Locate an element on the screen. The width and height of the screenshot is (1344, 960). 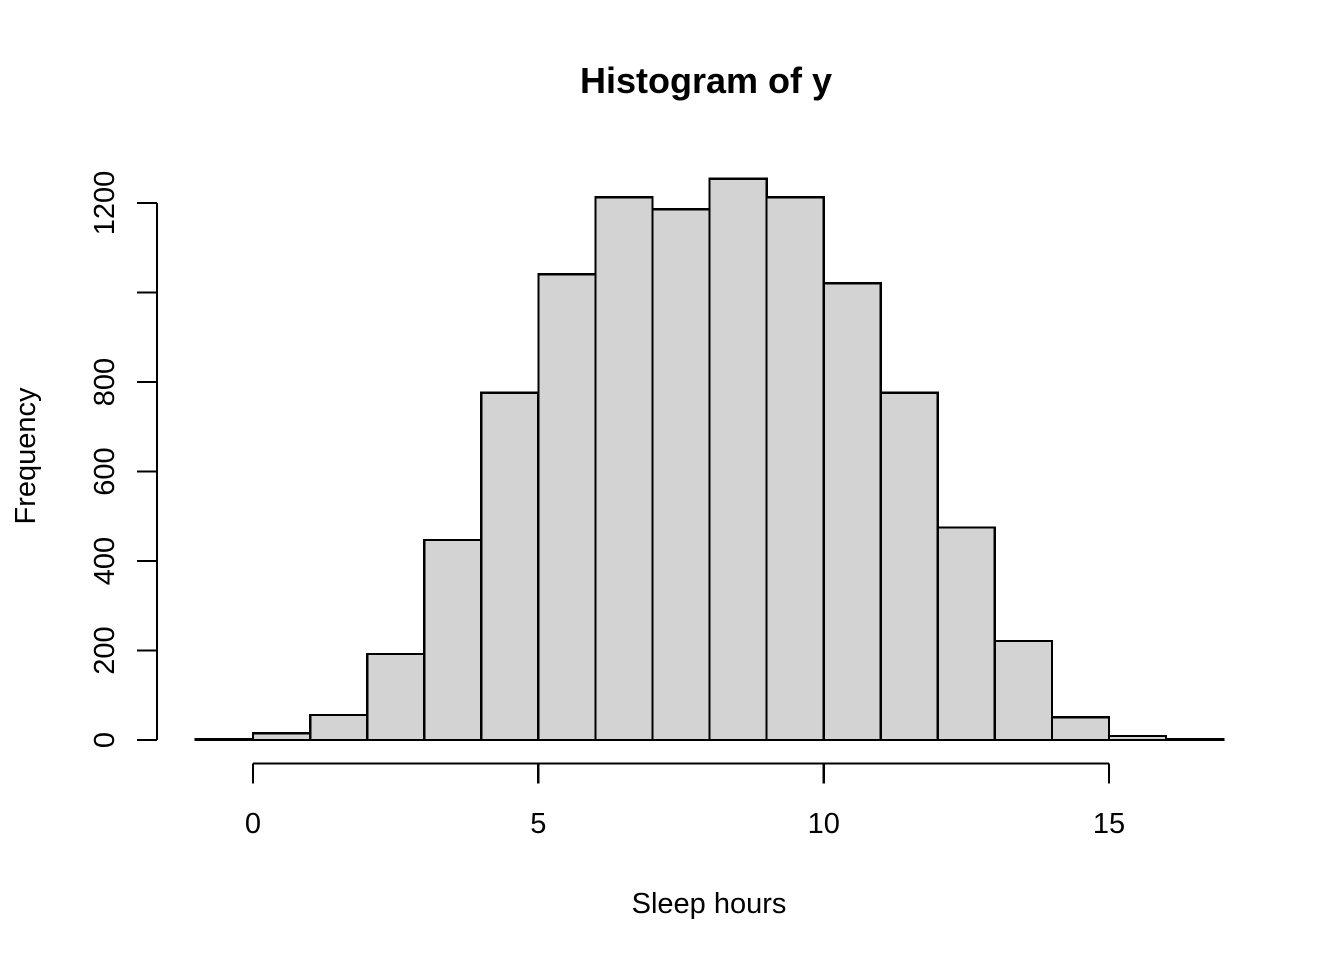
y-tick-label: 800 is located at coordinates (105, 382).